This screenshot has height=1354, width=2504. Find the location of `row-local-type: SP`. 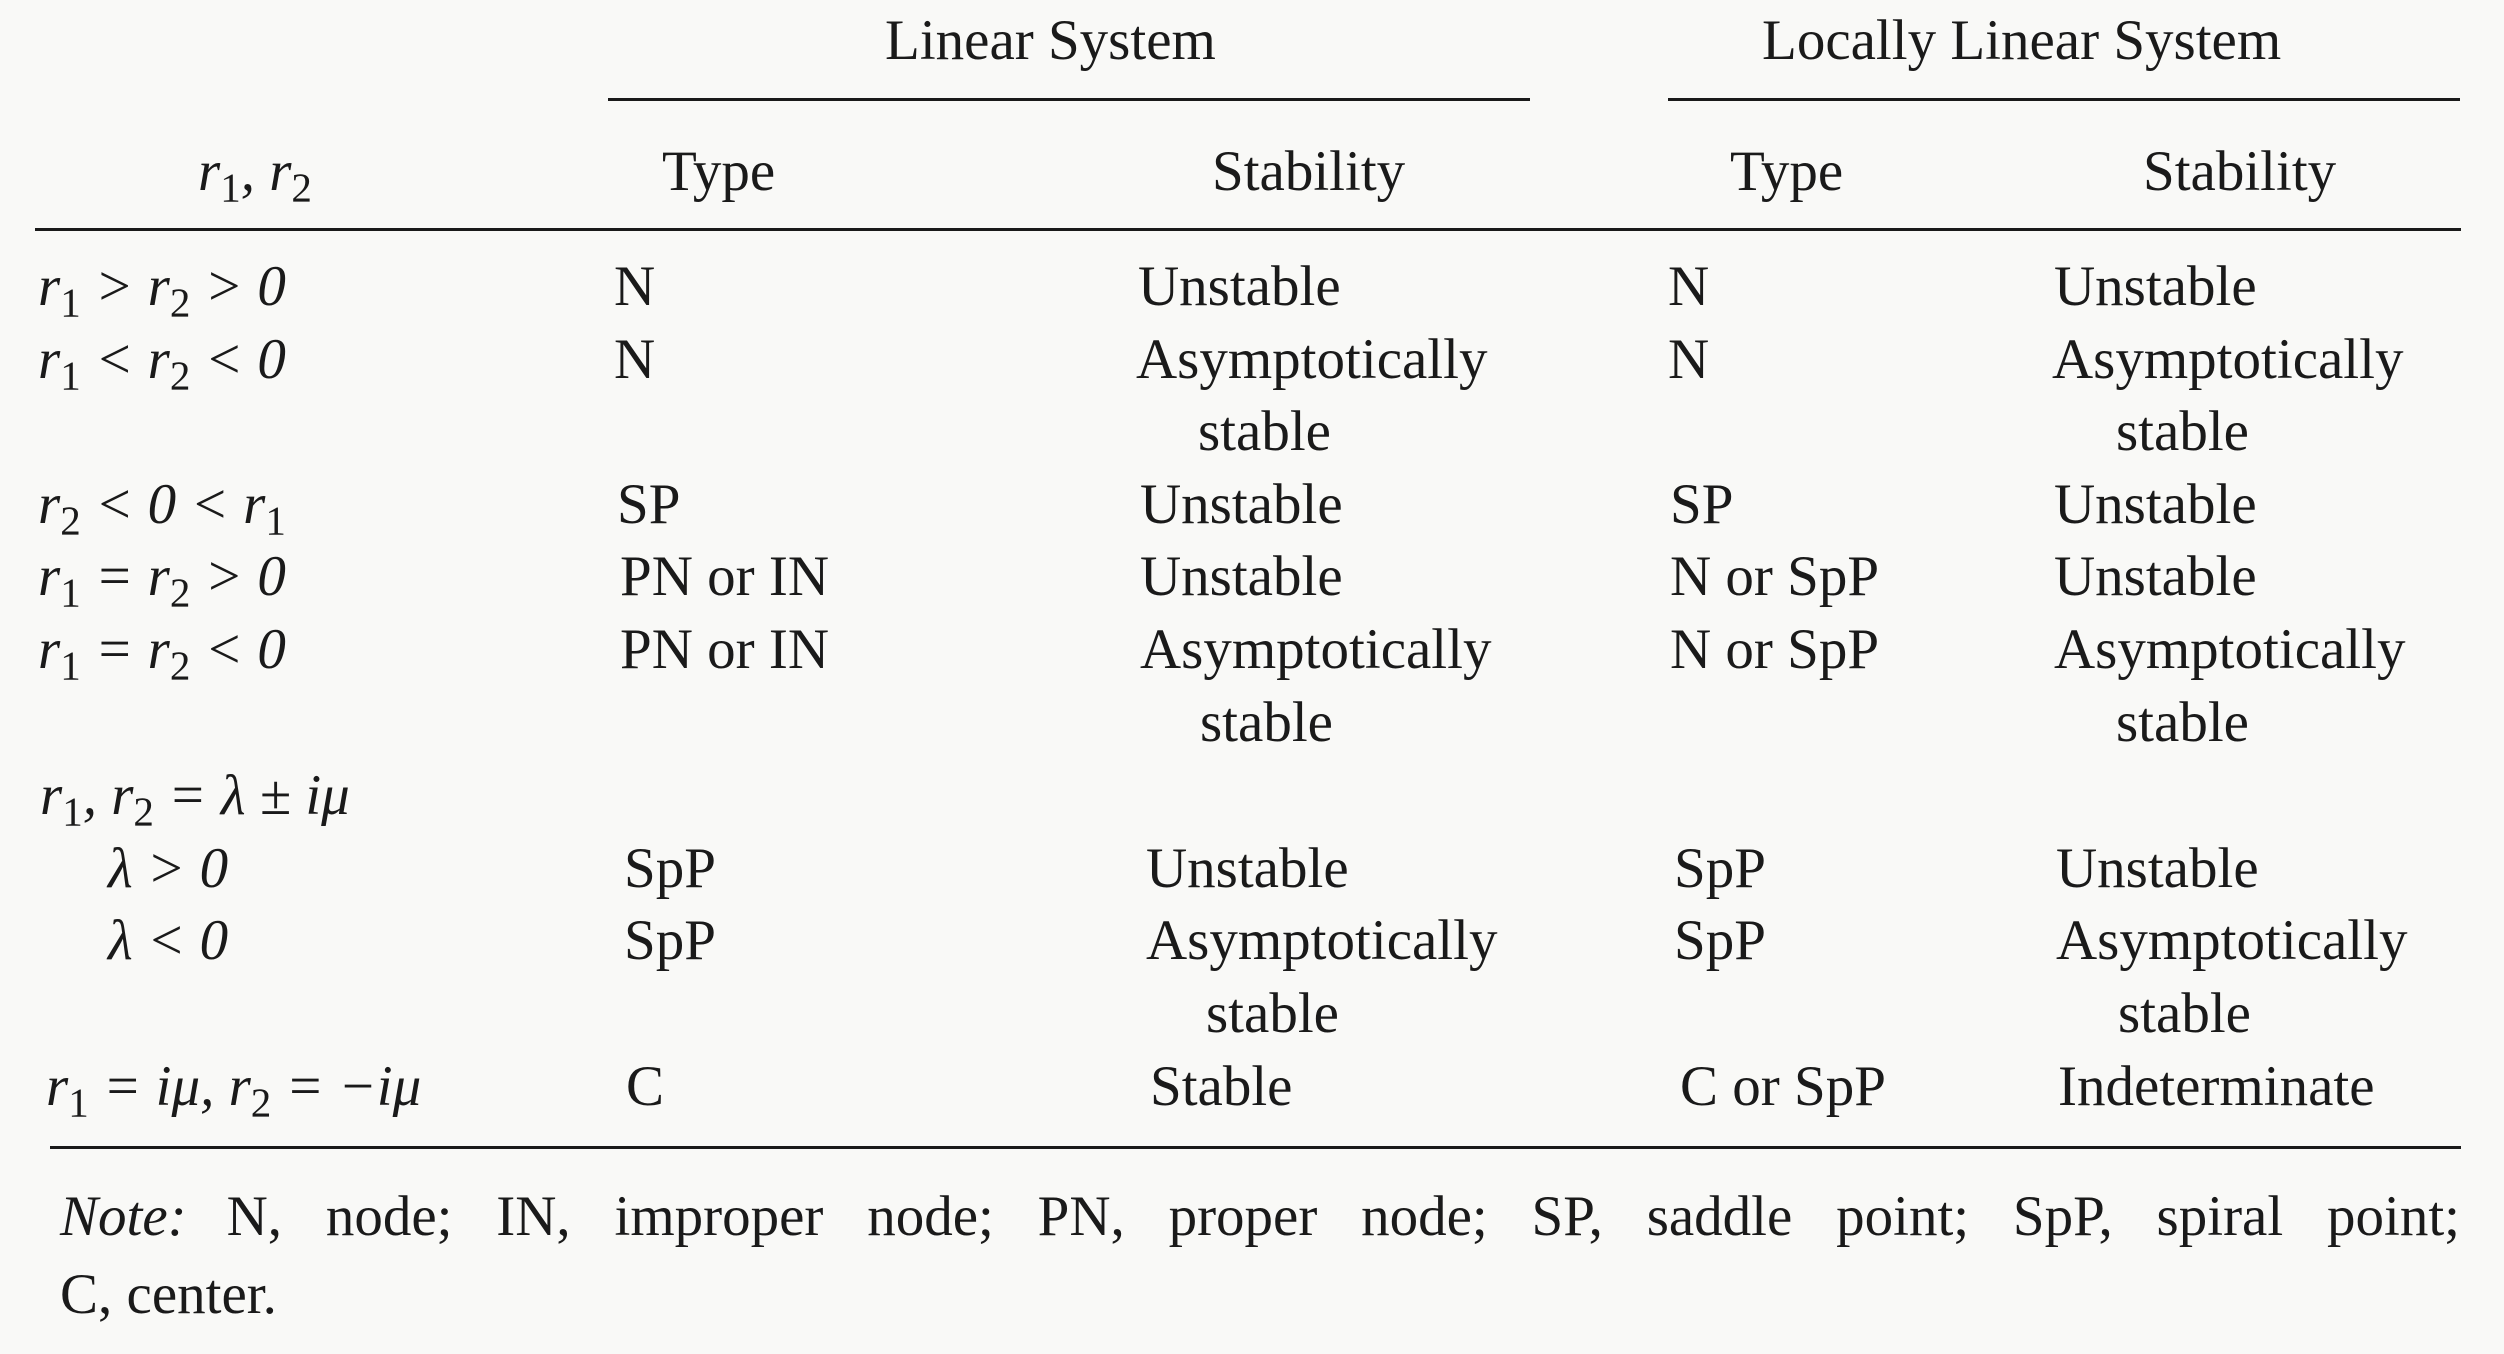

row-local-type: SP is located at coordinates (1702, 504).